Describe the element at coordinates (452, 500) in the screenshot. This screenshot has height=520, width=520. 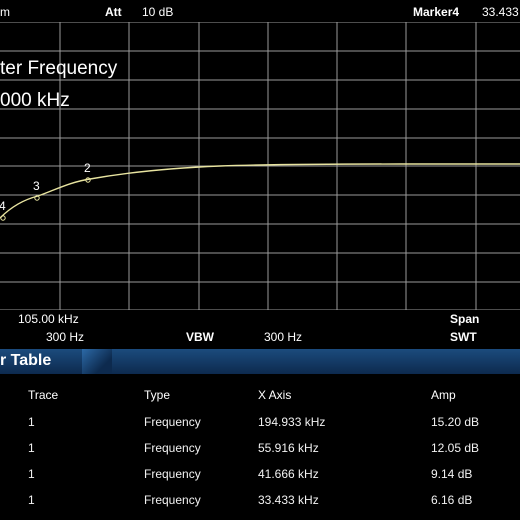
I see `row-amp: 6.16 dB` at that location.